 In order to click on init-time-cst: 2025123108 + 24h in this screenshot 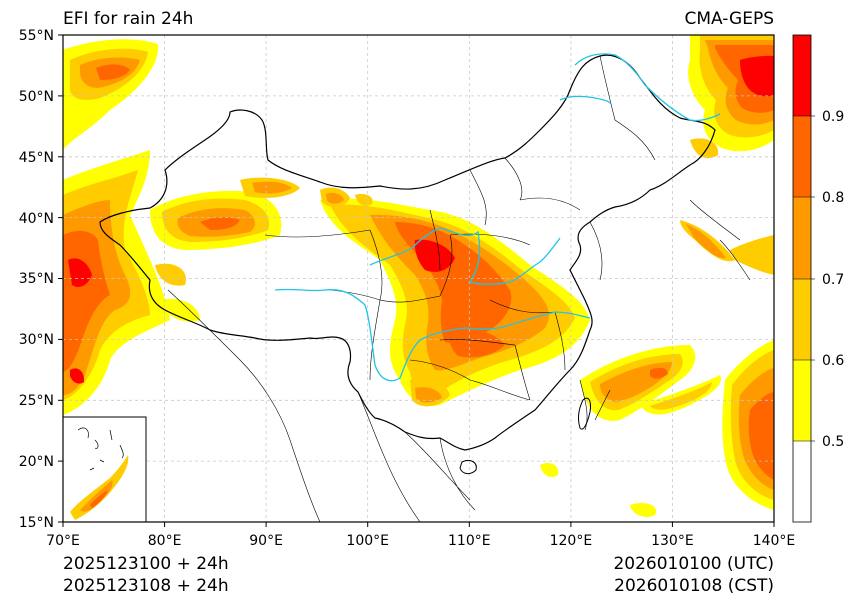, I will do `click(146, 586)`.